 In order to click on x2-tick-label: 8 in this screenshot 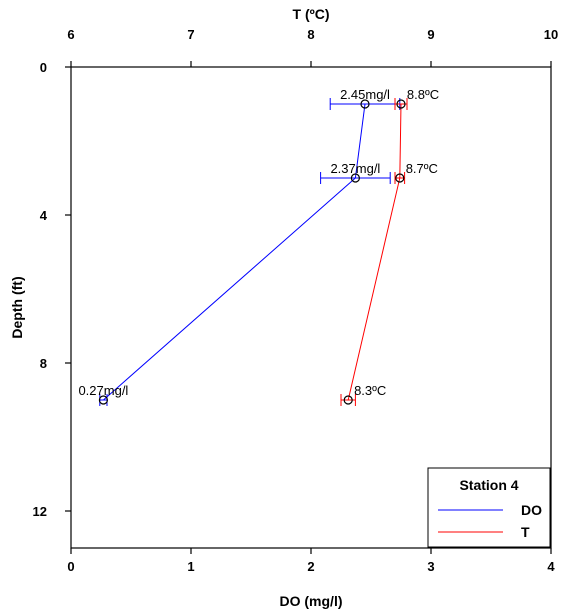, I will do `click(310, 34)`.